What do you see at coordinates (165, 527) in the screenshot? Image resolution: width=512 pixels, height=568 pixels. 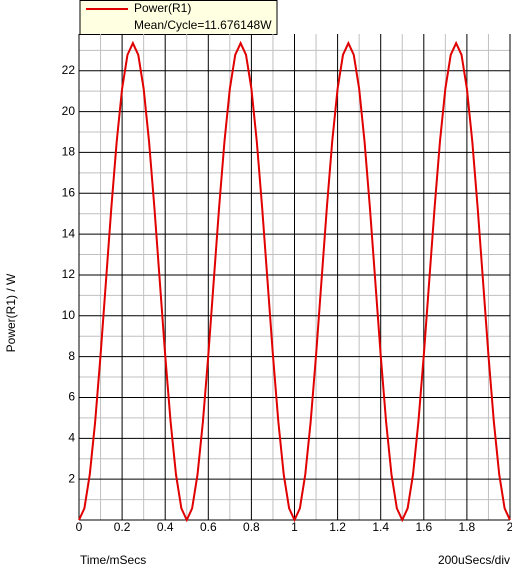 I see `x-tick-label: 0.4` at bounding box center [165, 527].